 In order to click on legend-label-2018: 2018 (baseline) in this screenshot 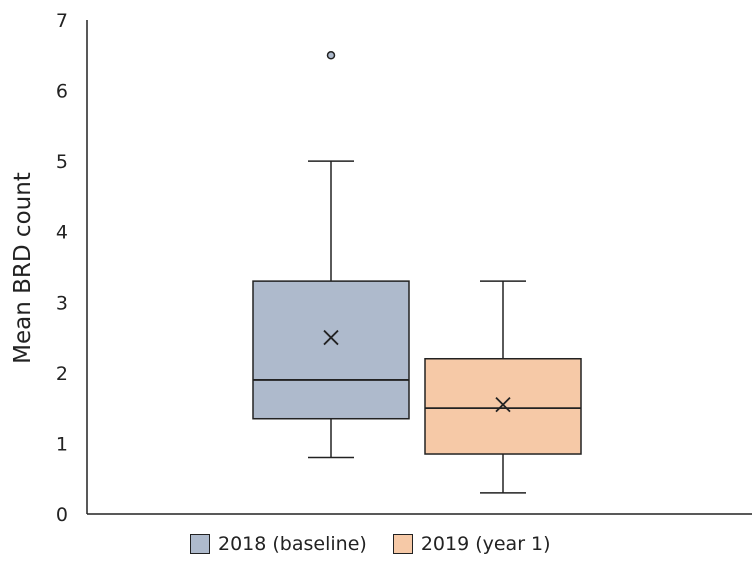, I will do `click(292, 544)`.